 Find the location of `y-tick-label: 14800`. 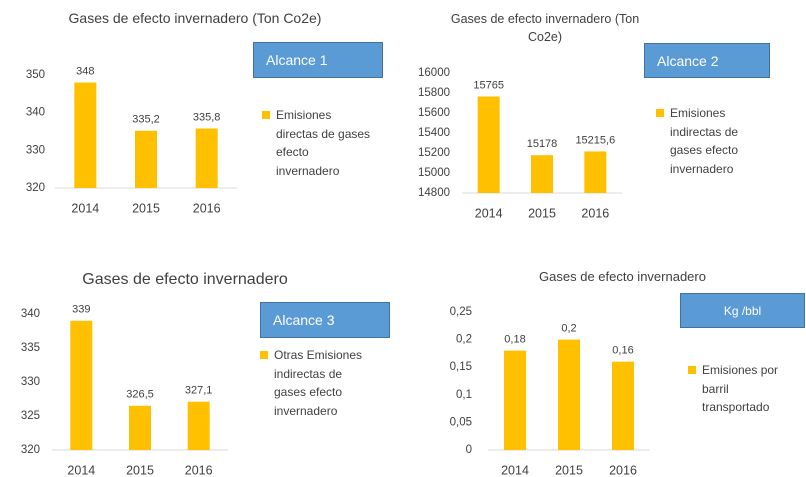

y-tick-label: 14800 is located at coordinates (434, 193).